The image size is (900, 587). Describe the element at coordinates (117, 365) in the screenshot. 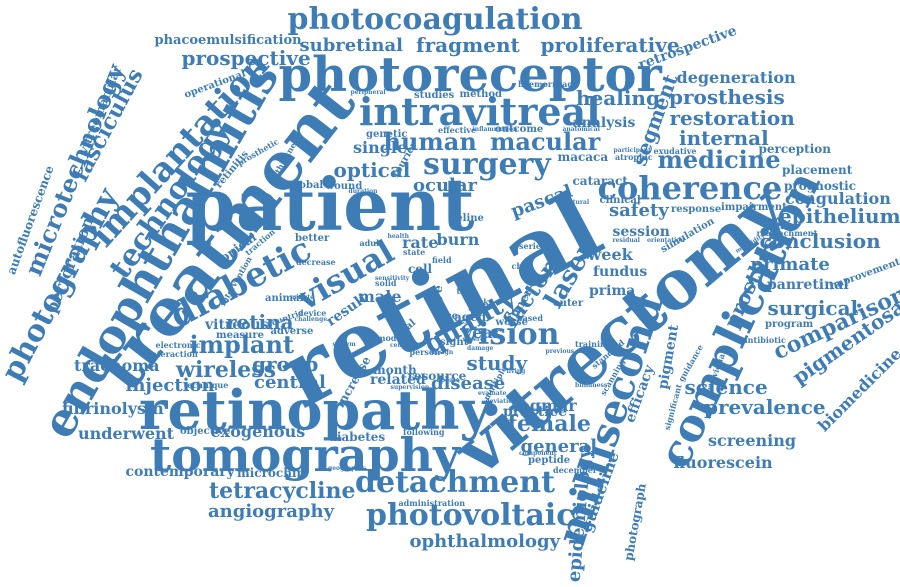

I see `word-trachoma: trachoma` at that location.